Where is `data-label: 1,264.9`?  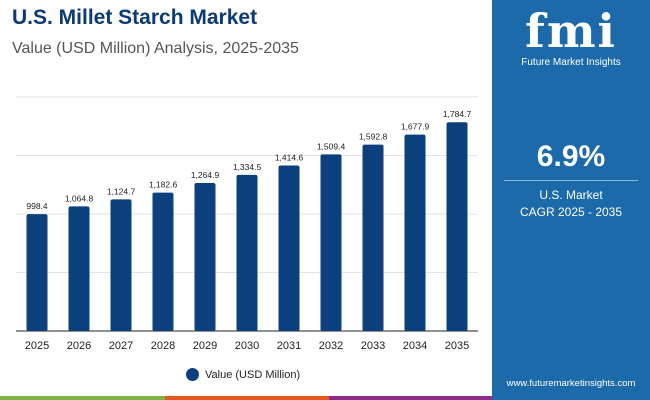 data-label: 1,264.9 is located at coordinates (205, 175).